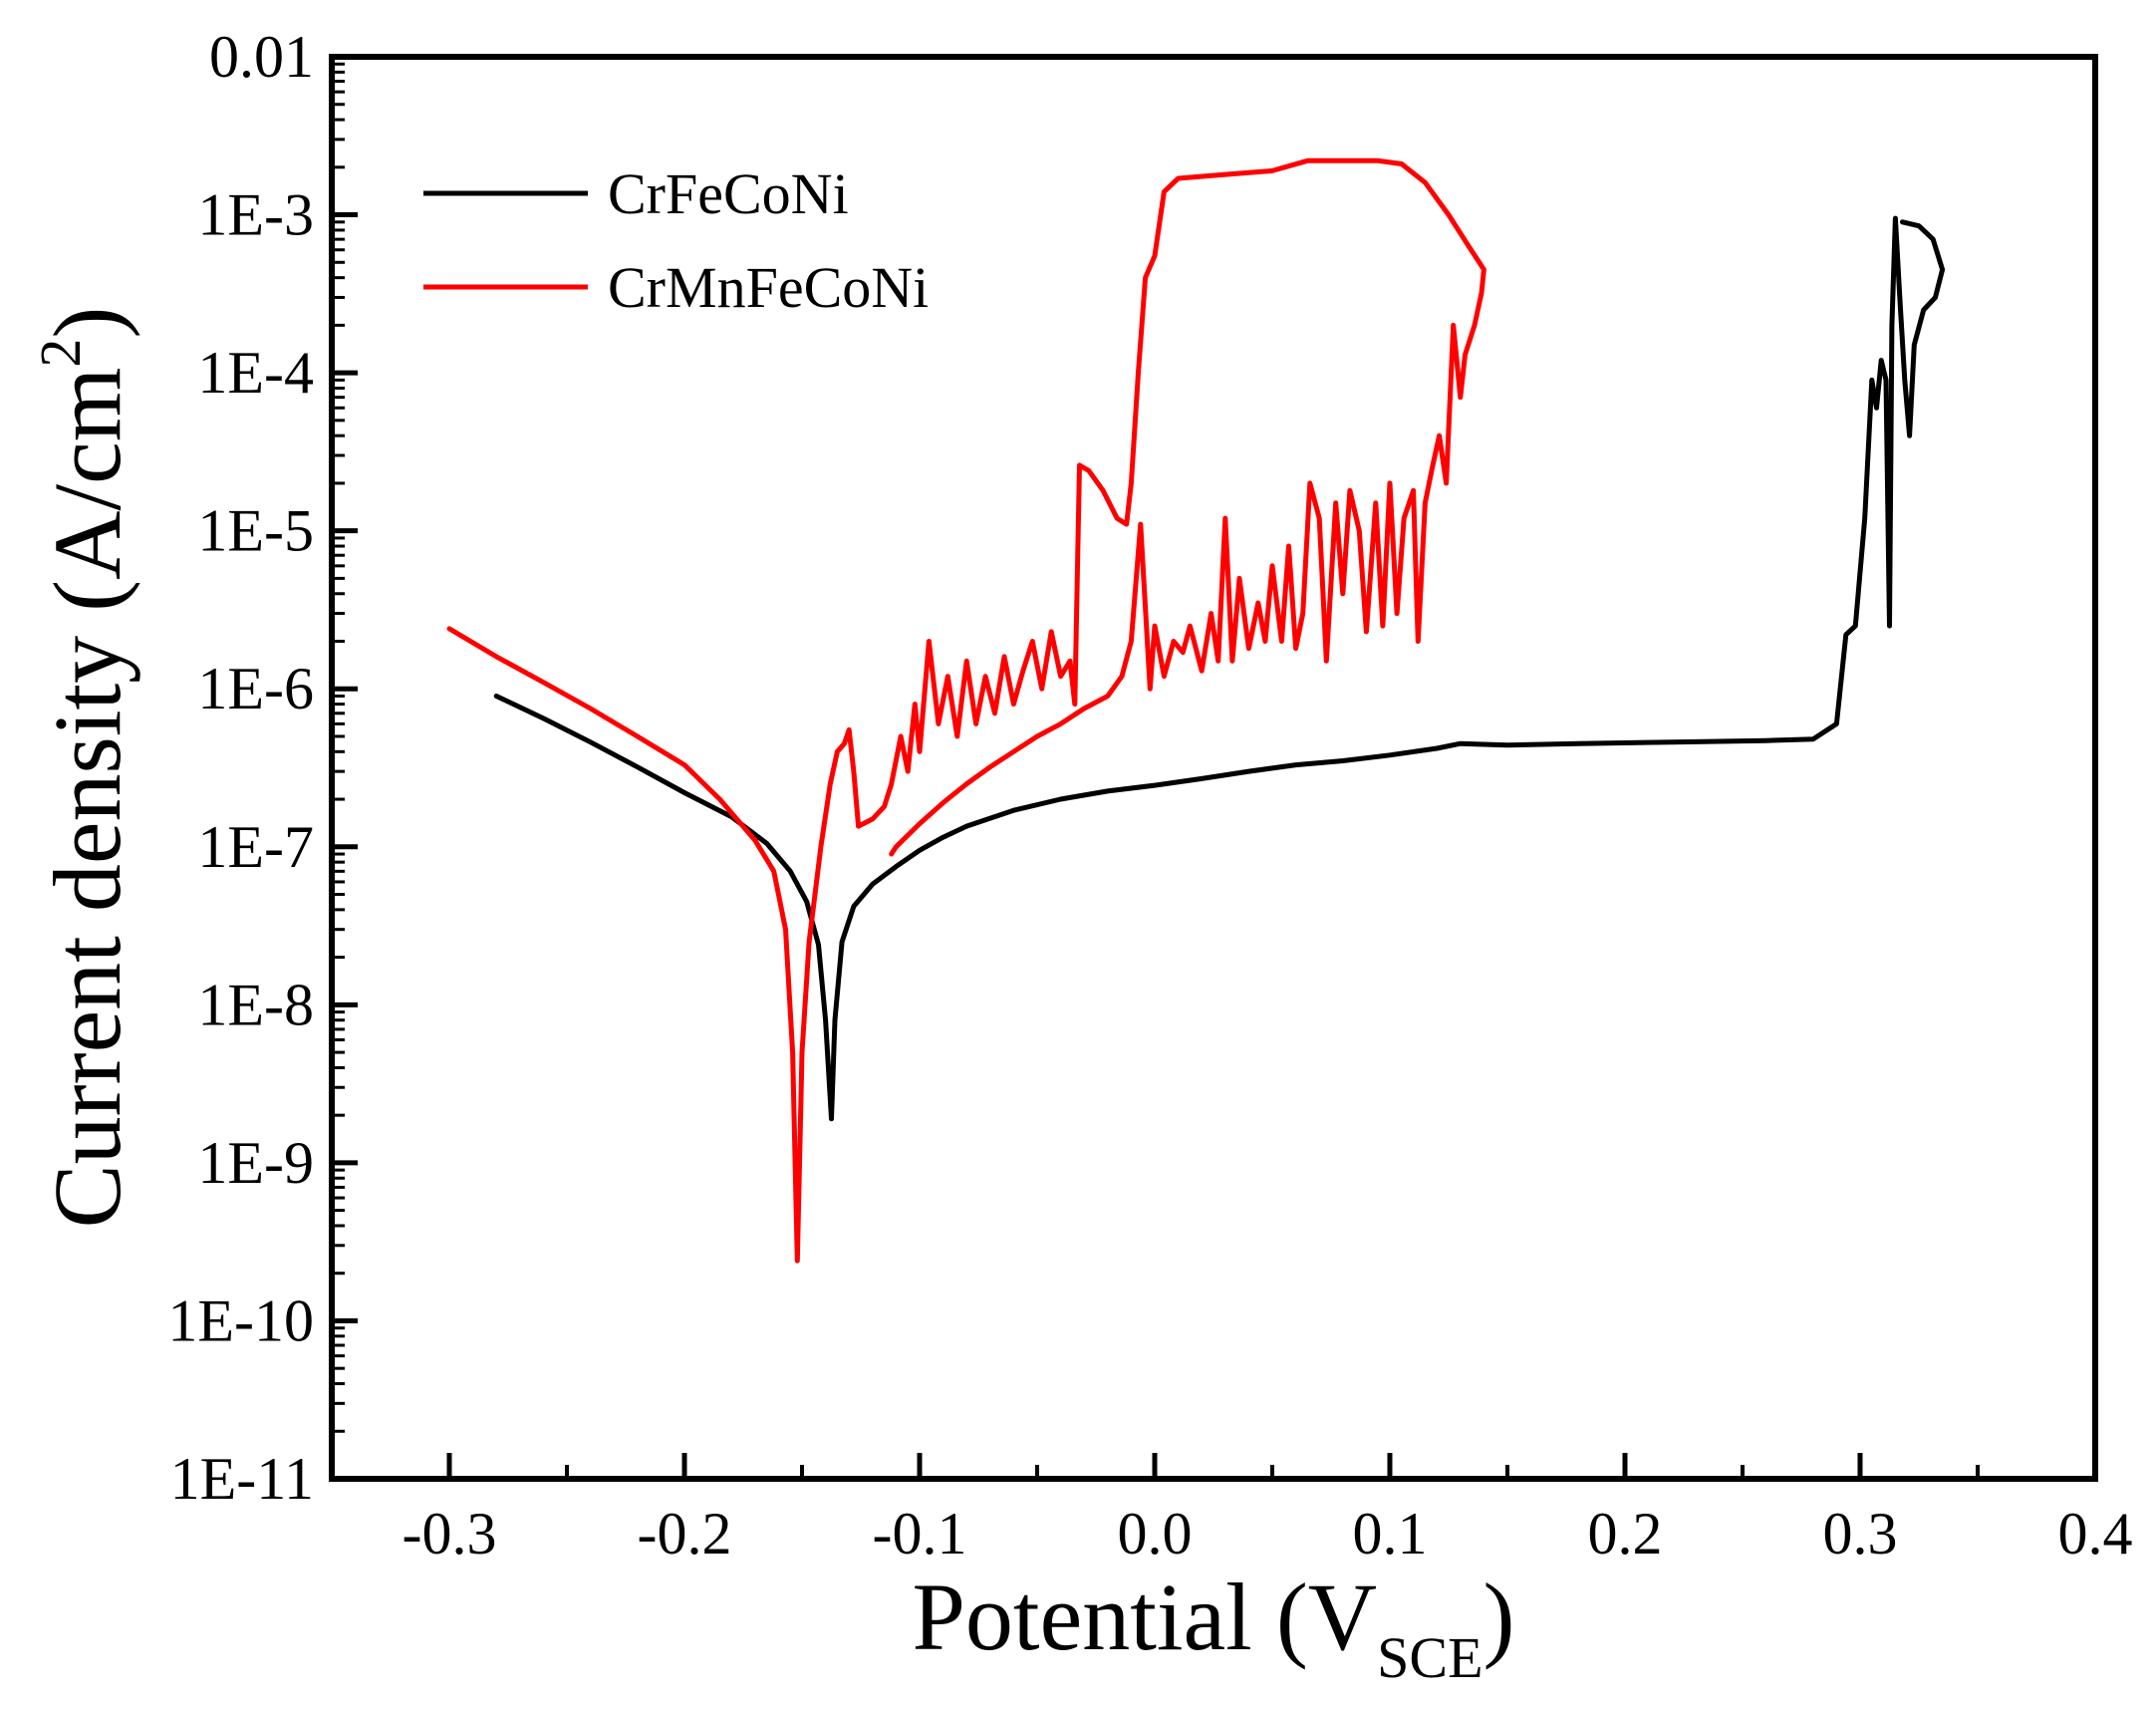 The height and width of the screenshot is (1709, 2156). I want to click on y-tick-label: 1E-9, so click(255, 1163).